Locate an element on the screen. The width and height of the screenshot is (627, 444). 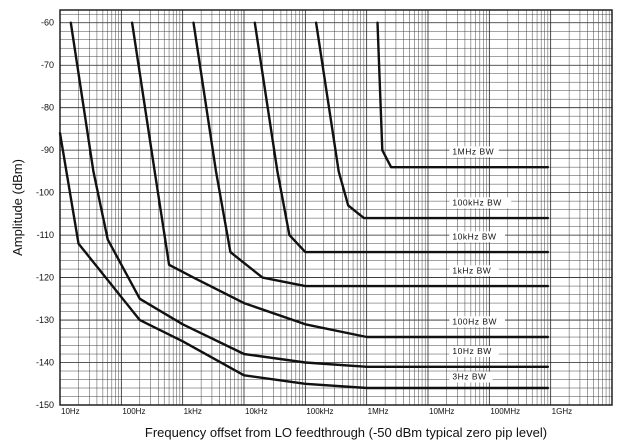
y-tick-label: -100 is located at coordinates (45, 193).